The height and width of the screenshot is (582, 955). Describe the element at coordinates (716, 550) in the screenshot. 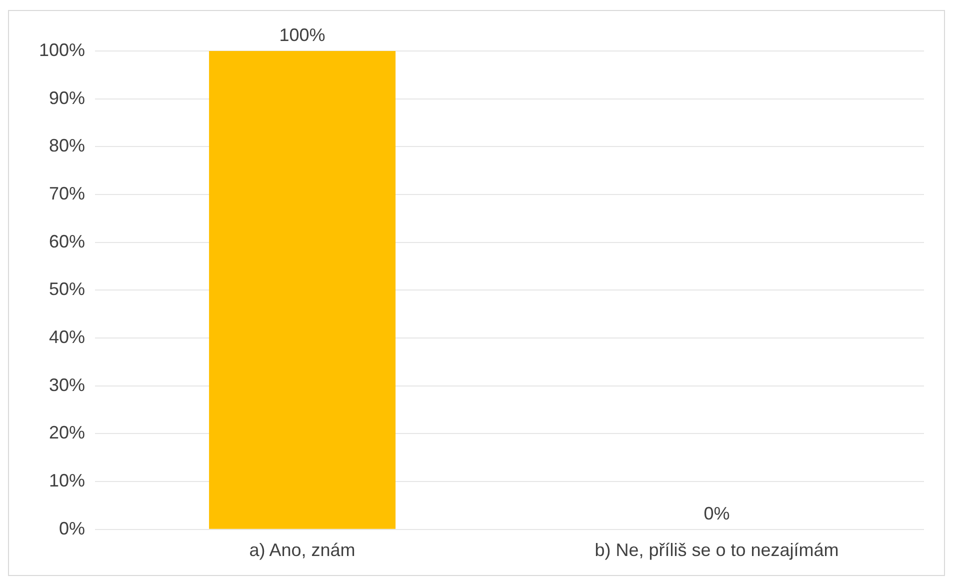

I see `x-tick-label: b) Ne, příliš se o to nezajímám` at that location.